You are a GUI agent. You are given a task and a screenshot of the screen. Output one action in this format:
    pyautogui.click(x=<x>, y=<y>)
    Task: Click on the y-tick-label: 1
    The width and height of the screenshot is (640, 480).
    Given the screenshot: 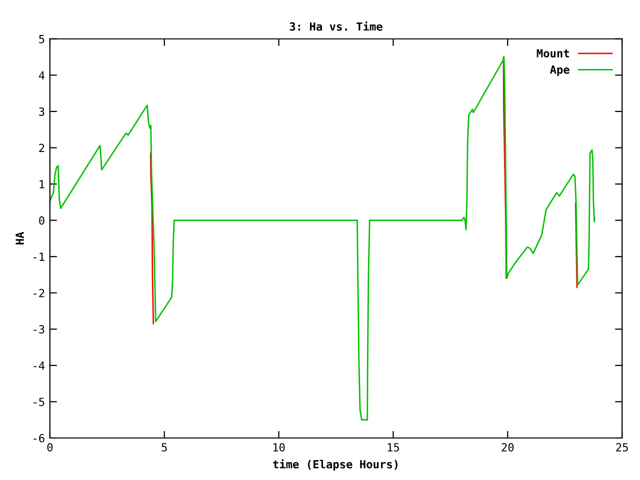 What is the action you would take?
    pyautogui.click(x=42, y=184)
    